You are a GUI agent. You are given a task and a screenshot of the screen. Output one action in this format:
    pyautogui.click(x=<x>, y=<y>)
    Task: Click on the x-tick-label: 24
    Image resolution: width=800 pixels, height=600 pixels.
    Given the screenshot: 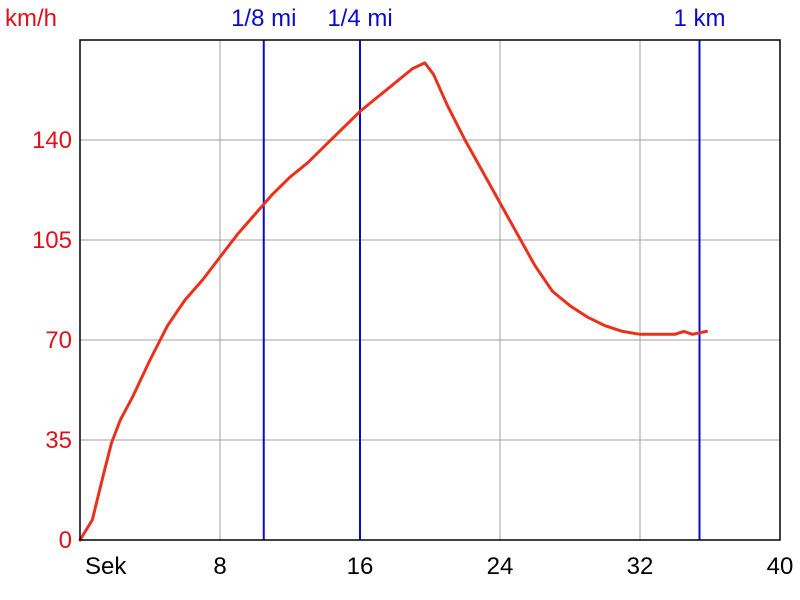 What is the action you would take?
    pyautogui.click(x=500, y=566)
    